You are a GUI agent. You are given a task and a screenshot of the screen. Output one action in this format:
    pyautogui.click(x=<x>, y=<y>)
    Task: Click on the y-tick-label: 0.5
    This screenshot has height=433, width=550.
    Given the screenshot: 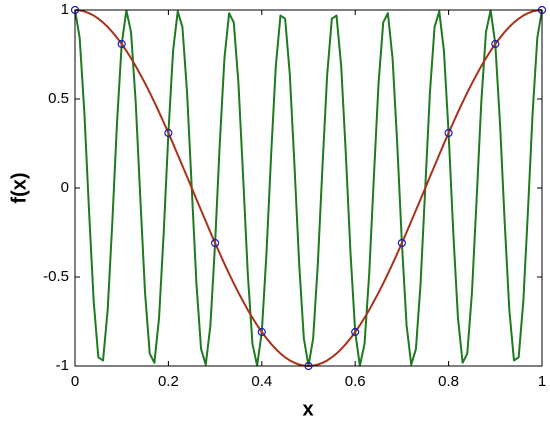 What is the action you would take?
    pyautogui.click(x=58, y=98)
    